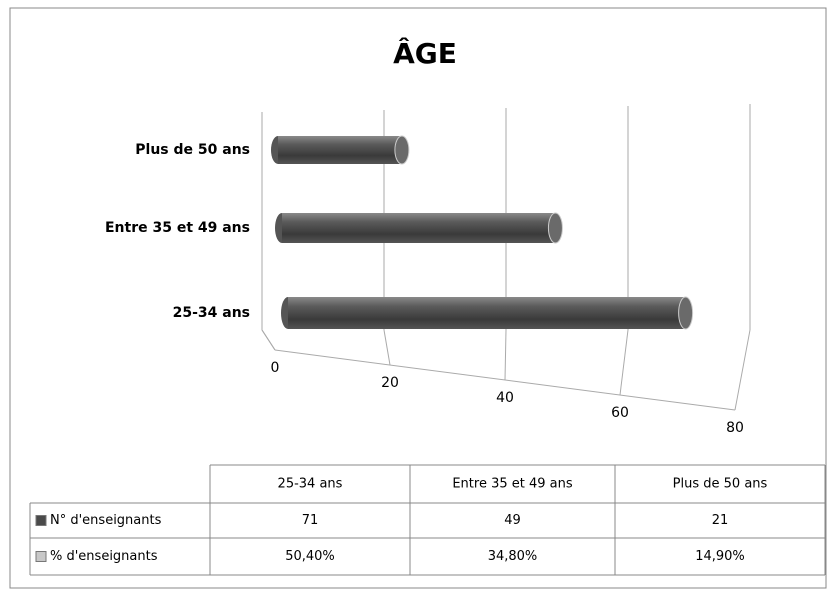 The width and height of the screenshot is (832, 592). Describe the element at coordinates (310, 484) in the screenshot. I see `table-header: 25-34 ans` at that location.